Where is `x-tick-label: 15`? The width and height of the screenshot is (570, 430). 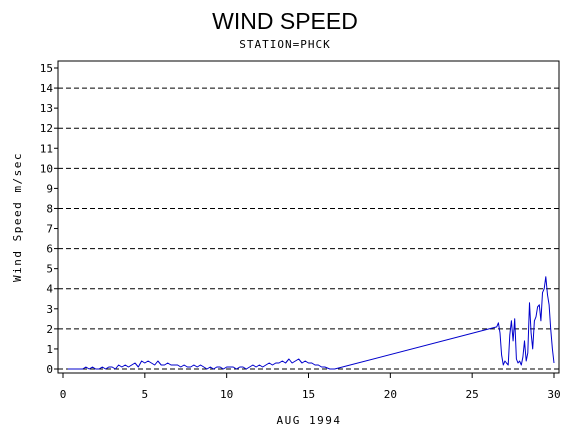 x-tick-label: 15 is located at coordinates (308, 394).